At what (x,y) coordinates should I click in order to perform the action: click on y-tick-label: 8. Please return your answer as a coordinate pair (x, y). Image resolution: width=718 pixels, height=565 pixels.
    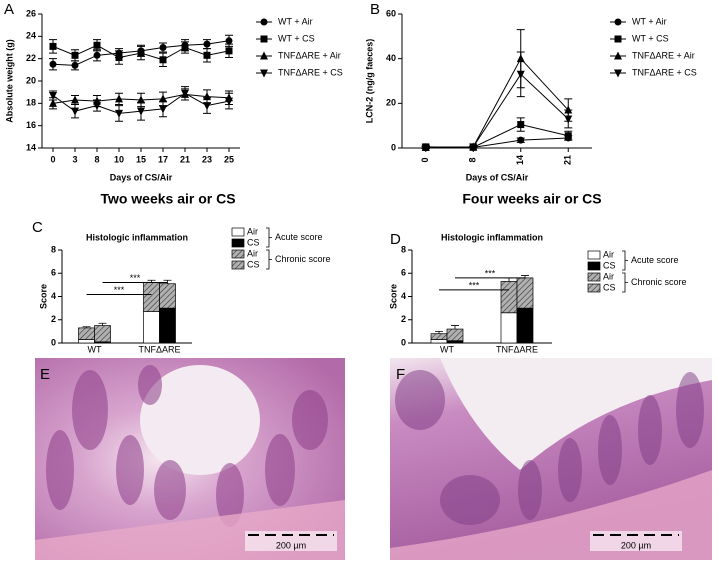
    Looking at the image, I should click on (403, 249).